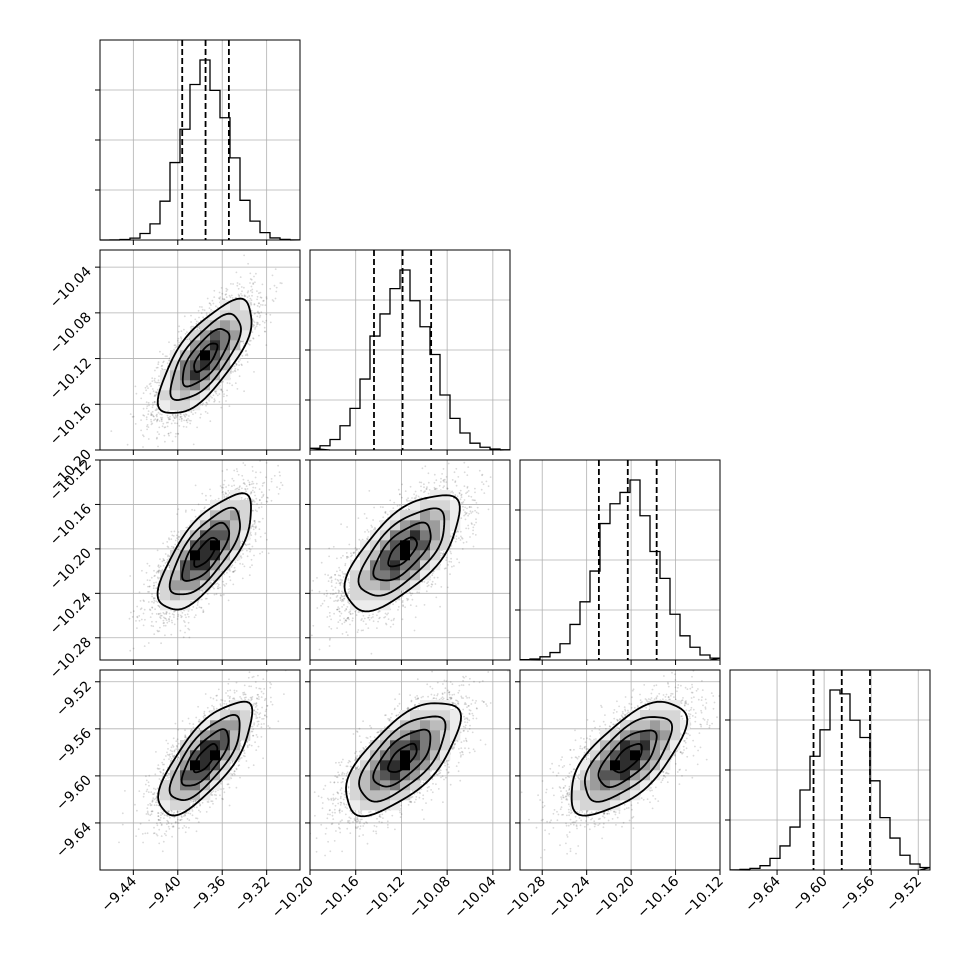 The height and width of the screenshot is (970, 970). Describe the element at coordinates (763, 894) in the screenshot. I see `x-tick-label-0: −9.64` at that location.